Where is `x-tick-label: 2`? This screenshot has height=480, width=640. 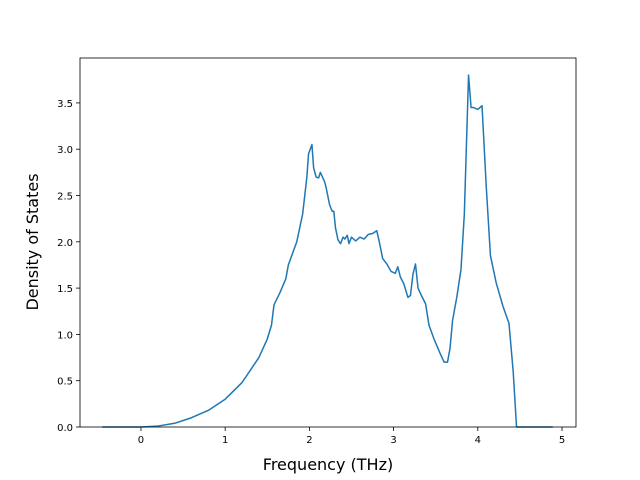 x-tick-label: 2 is located at coordinates (309, 440).